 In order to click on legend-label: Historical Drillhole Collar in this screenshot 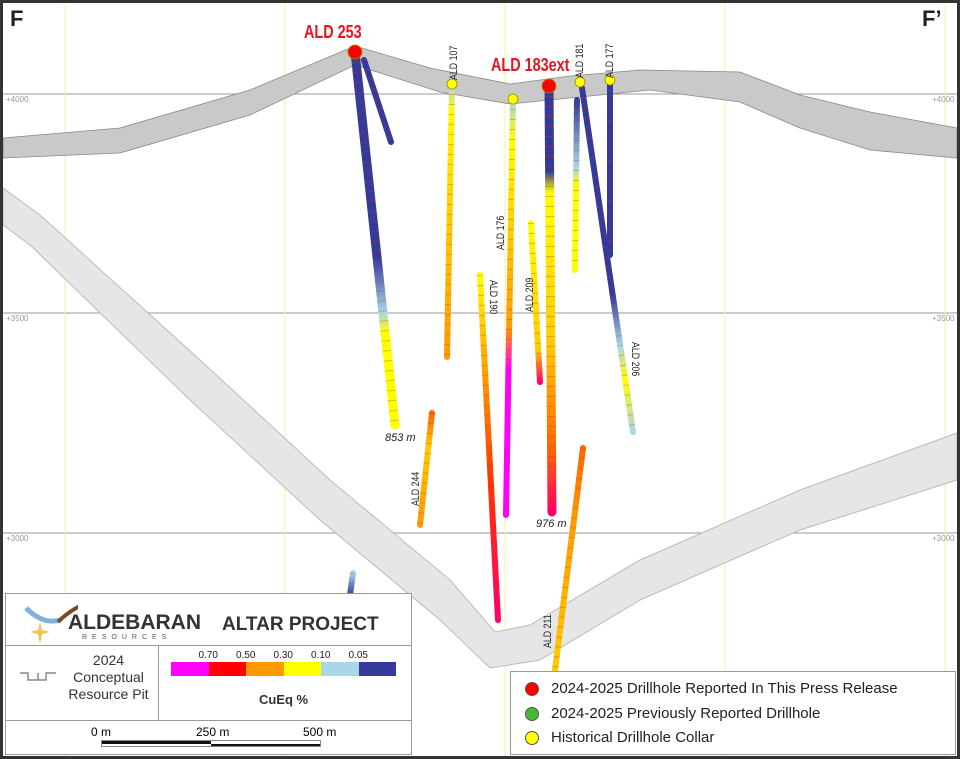, I will do `click(633, 737)`.